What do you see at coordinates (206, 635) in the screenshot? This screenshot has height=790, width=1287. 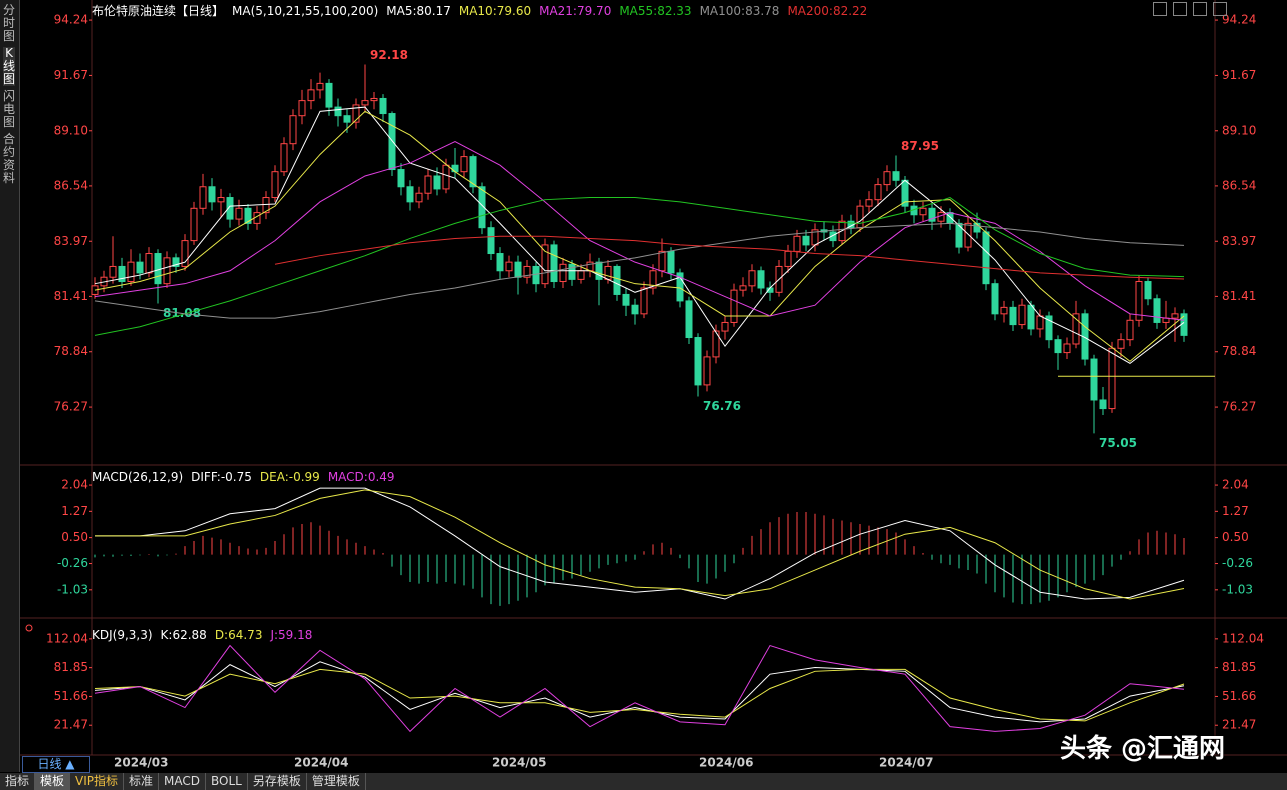 I see `panel-header: KDJ(9,3,3) K:62.88 D:64.73 J:59.18` at bounding box center [206, 635].